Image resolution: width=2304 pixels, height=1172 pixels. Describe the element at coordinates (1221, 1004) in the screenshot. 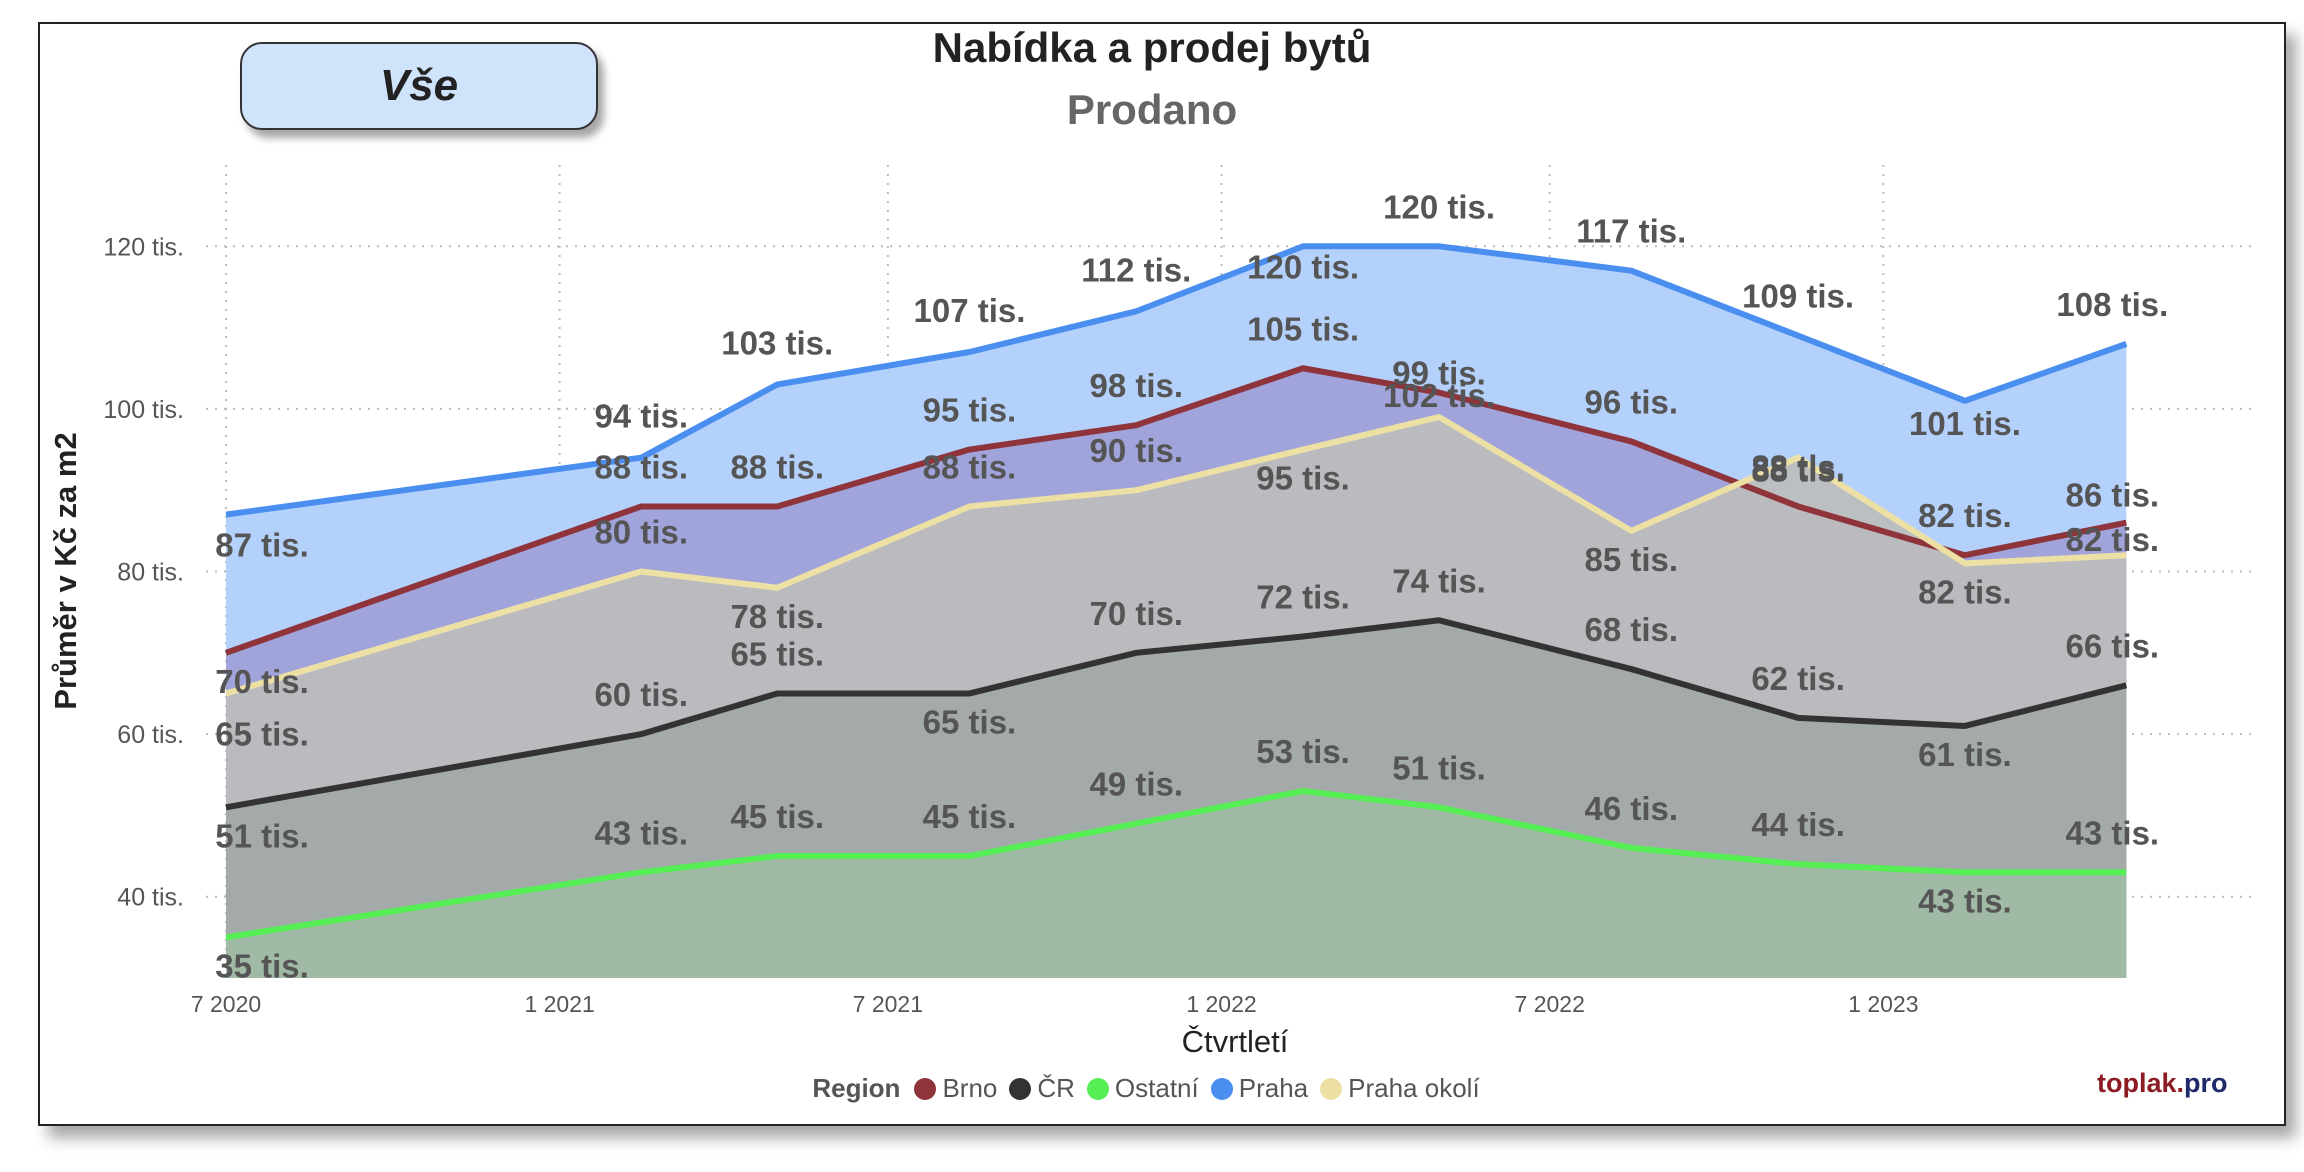

I see `x-tick-label: 1 2022` at that location.